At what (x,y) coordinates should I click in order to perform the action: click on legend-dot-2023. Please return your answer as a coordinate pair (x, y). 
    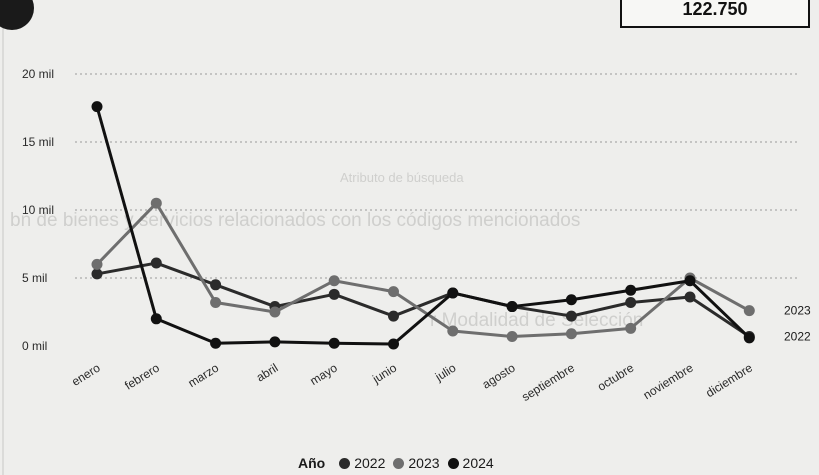
    Looking at the image, I should click on (399, 463).